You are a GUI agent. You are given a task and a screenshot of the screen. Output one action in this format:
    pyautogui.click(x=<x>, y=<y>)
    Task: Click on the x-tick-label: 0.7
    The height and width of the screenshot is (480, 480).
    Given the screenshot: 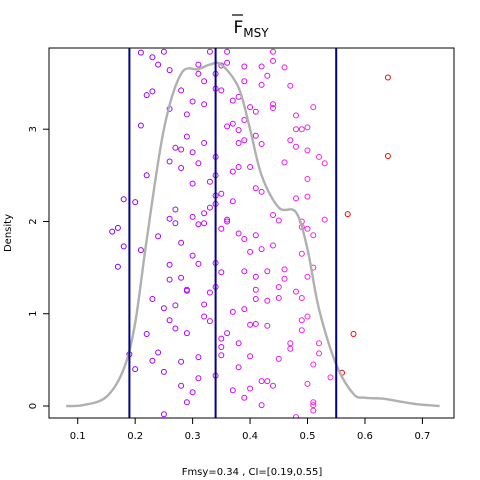 What is the action you would take?
    pyautogui.click(x=422, y=436)
    